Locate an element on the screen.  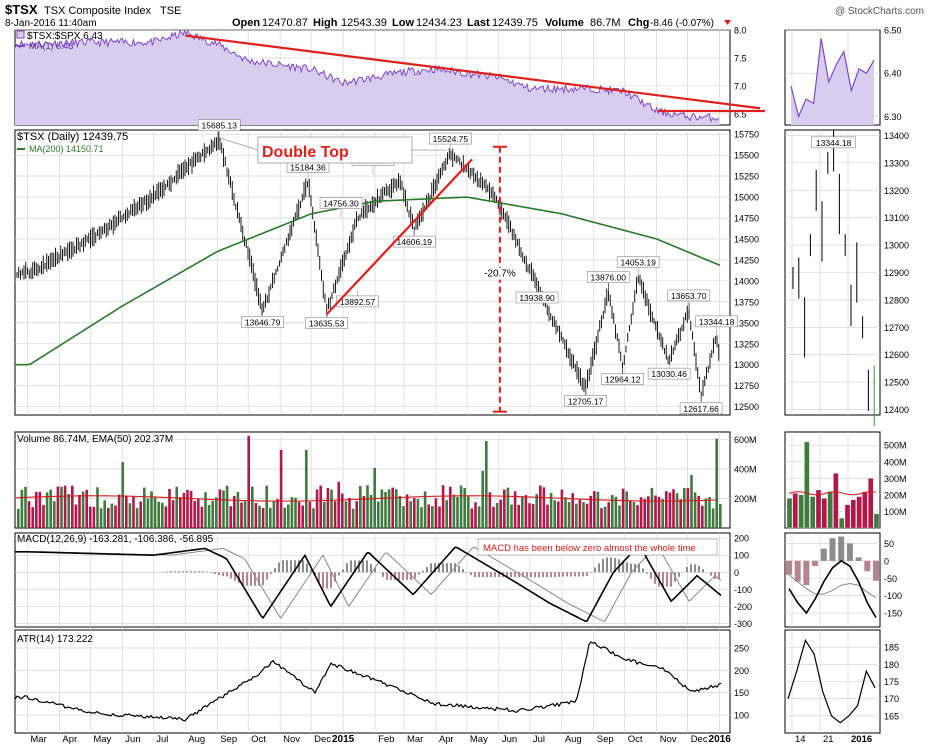
price-label: 12705.17 is located at coordinates (586, 401).